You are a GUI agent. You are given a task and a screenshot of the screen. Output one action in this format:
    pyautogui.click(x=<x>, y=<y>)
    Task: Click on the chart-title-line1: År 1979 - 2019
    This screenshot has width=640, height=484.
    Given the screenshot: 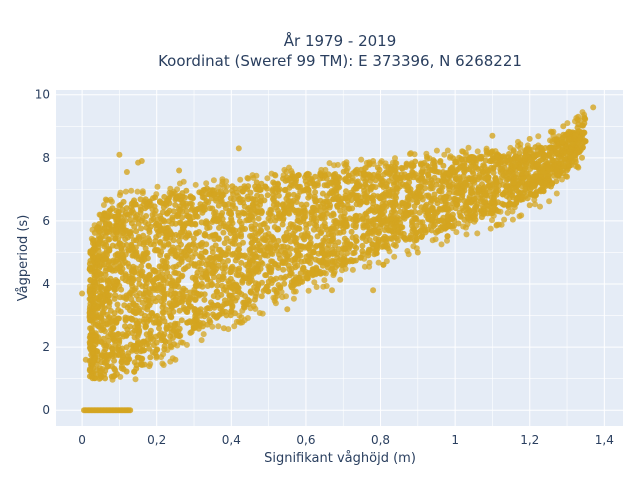 What is the action you would take?
    pyautogui.click(x=340, y=40)
    